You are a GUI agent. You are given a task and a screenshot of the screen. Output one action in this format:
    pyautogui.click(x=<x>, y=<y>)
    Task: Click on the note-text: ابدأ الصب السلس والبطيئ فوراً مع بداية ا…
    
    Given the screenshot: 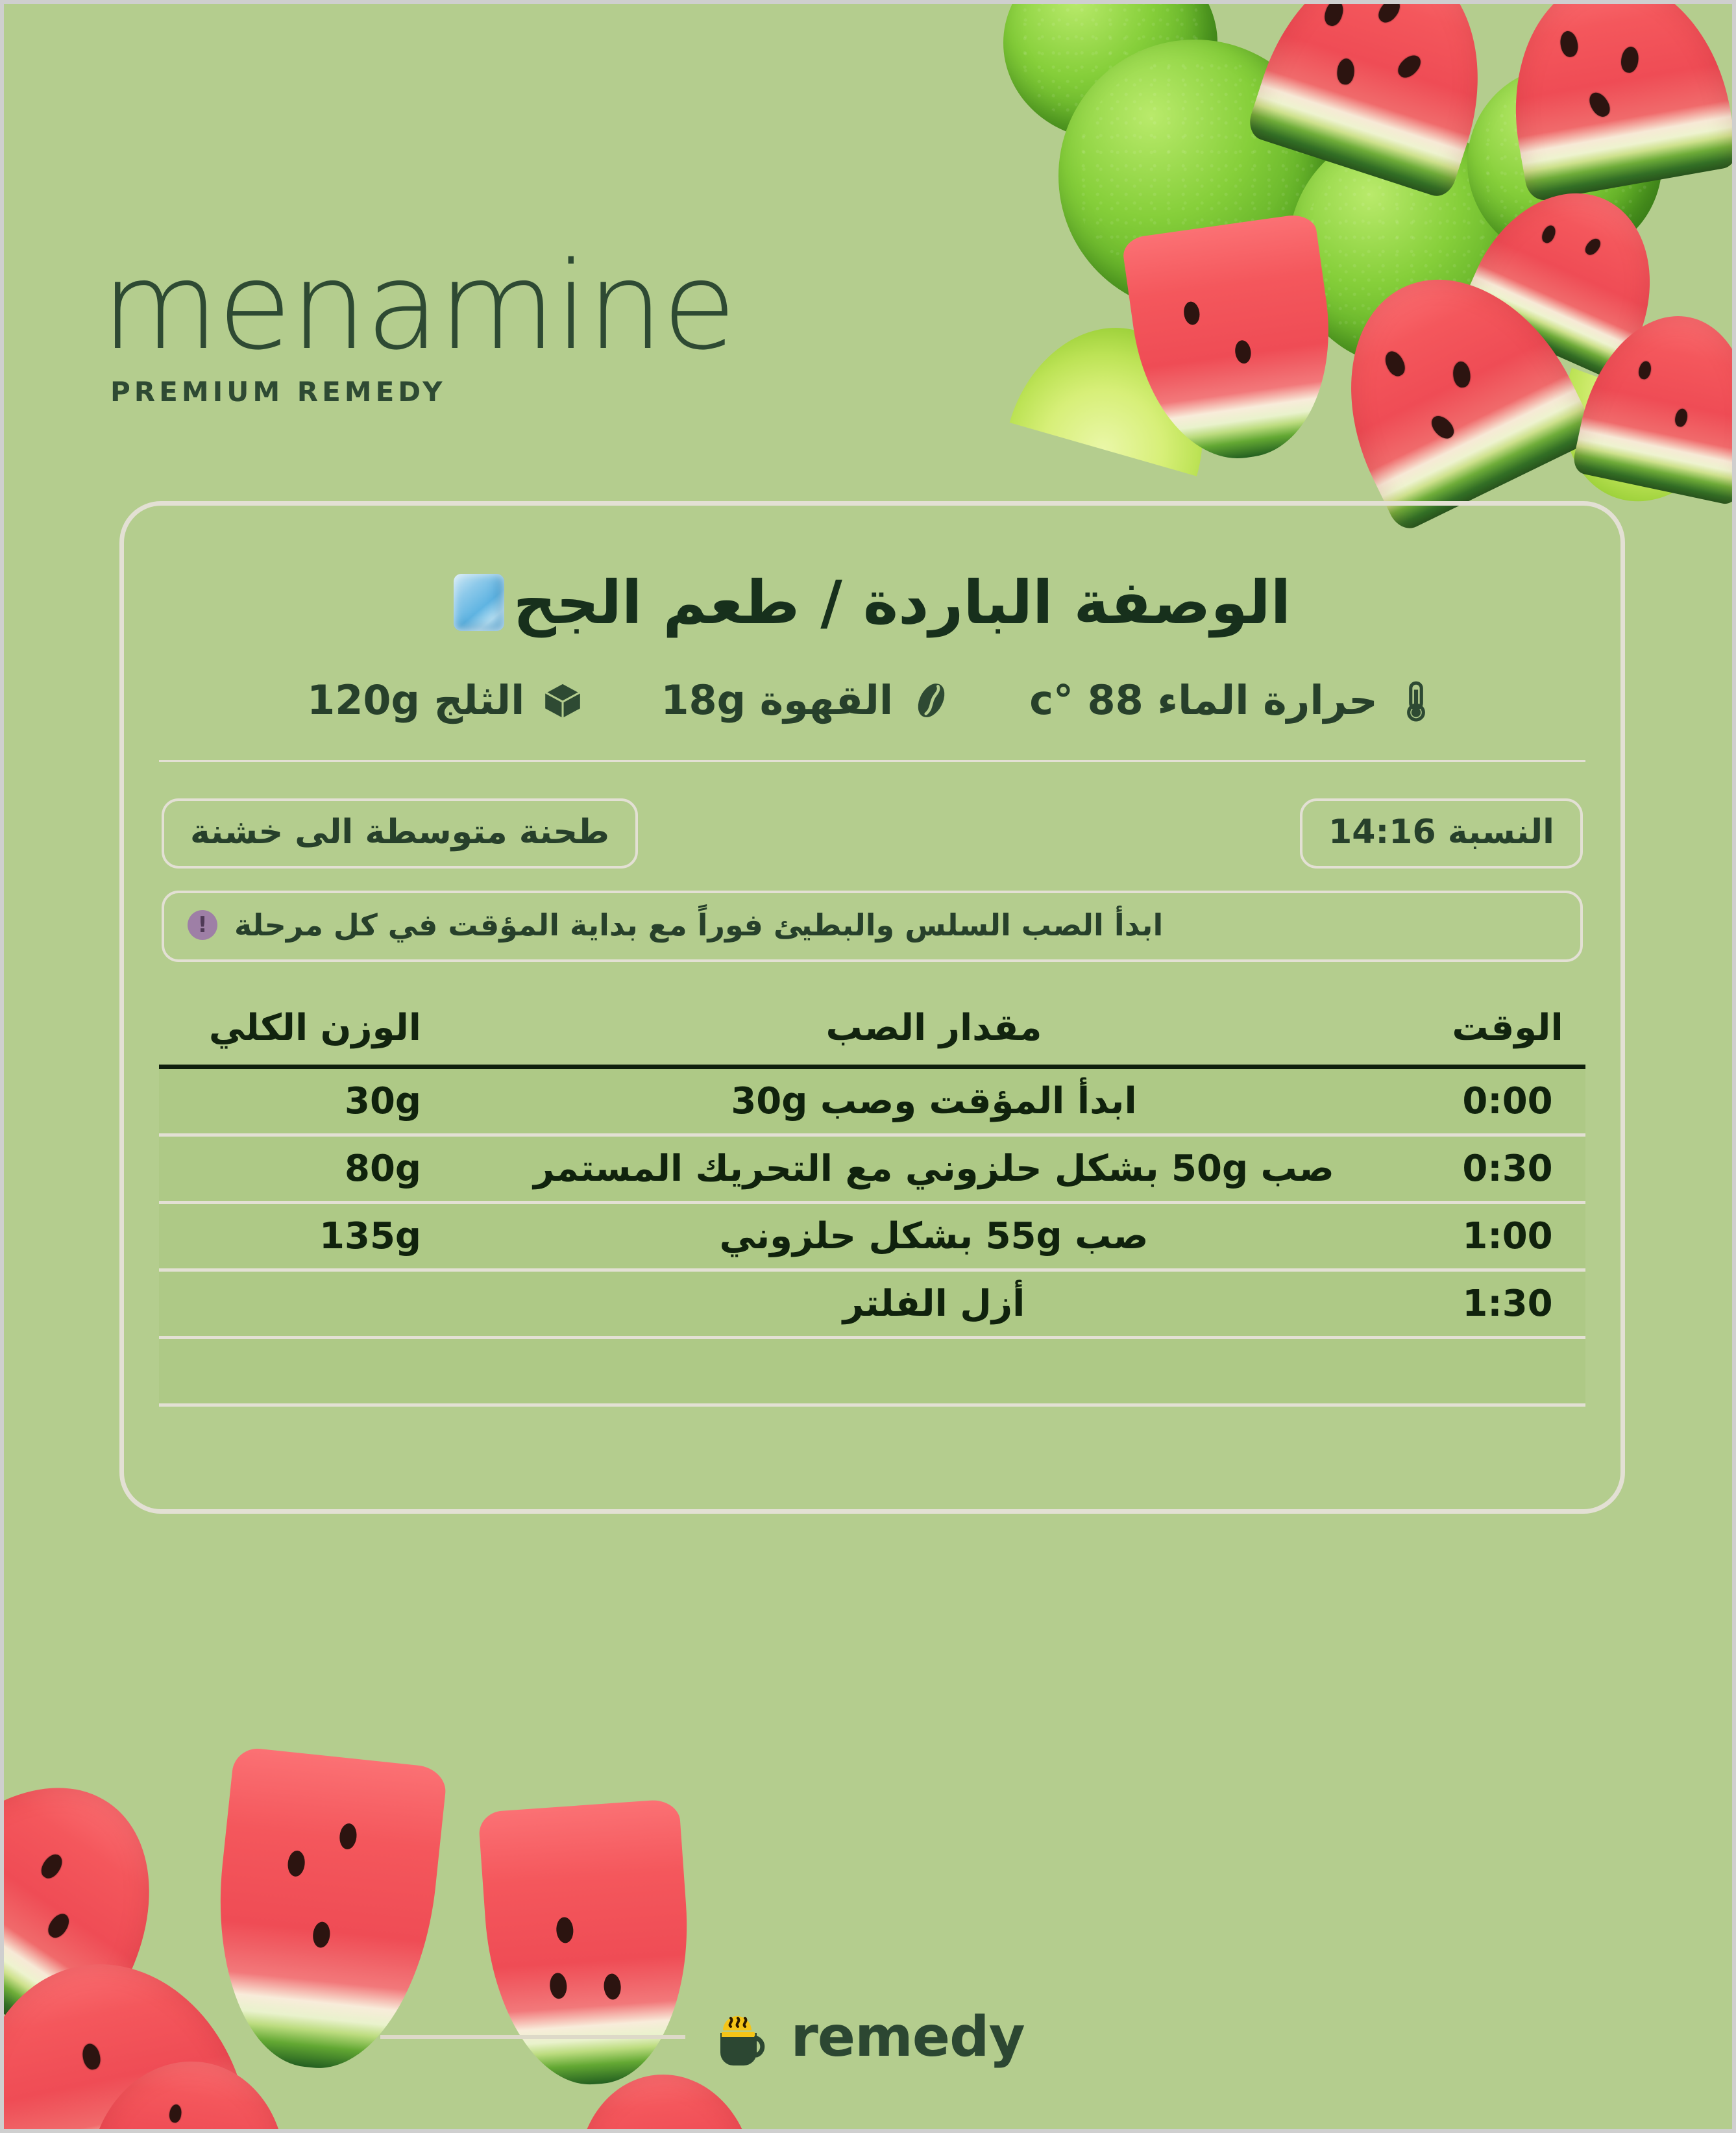 What is the action you would take?
    pyautogui.click(x=699, y=925)
    